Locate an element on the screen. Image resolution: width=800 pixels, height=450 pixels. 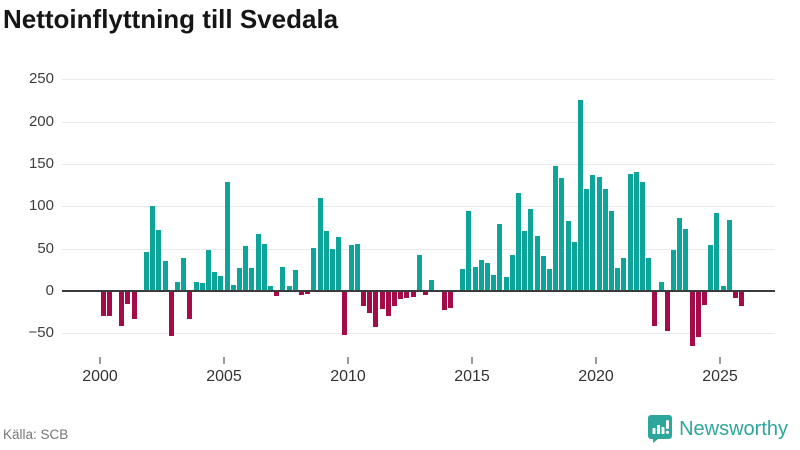
bar-2023-q1 is located at coordinates (673, 270).